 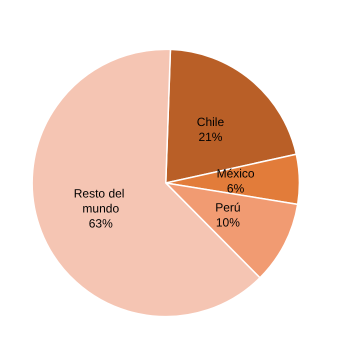 I want to click on slice-label: México, so click(x=235, y=173).